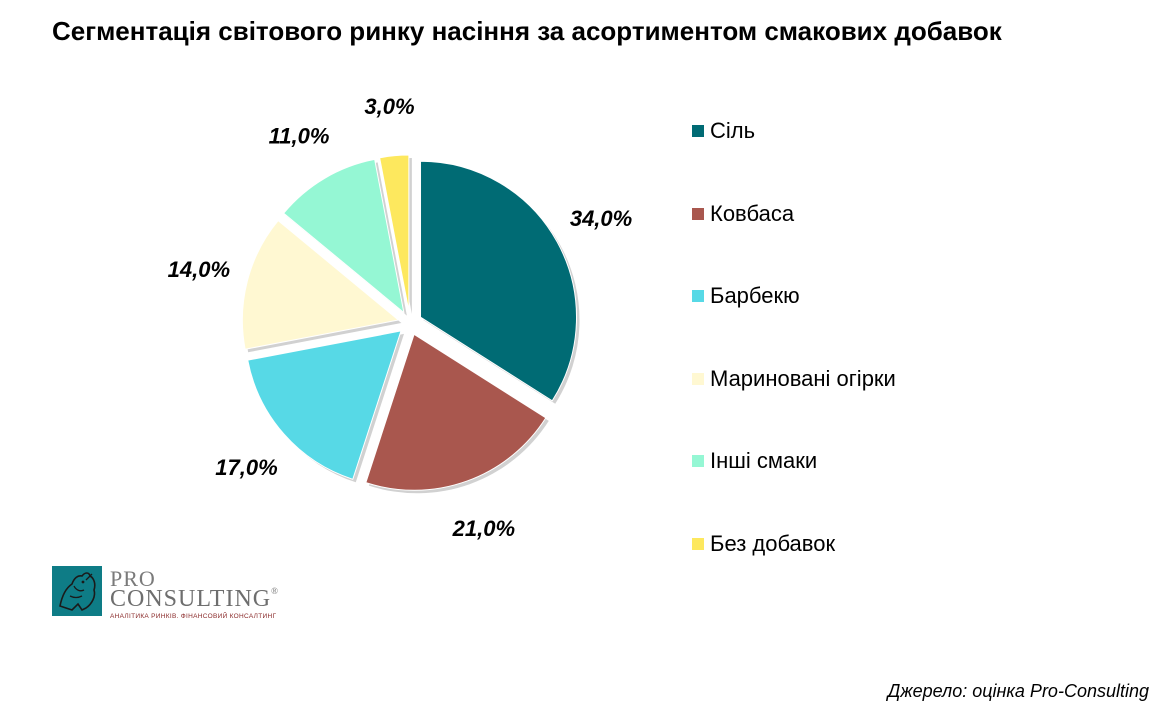 The image size is (1165, 717). I want to click on data-label-6: 3,0%, so click(389, 106).